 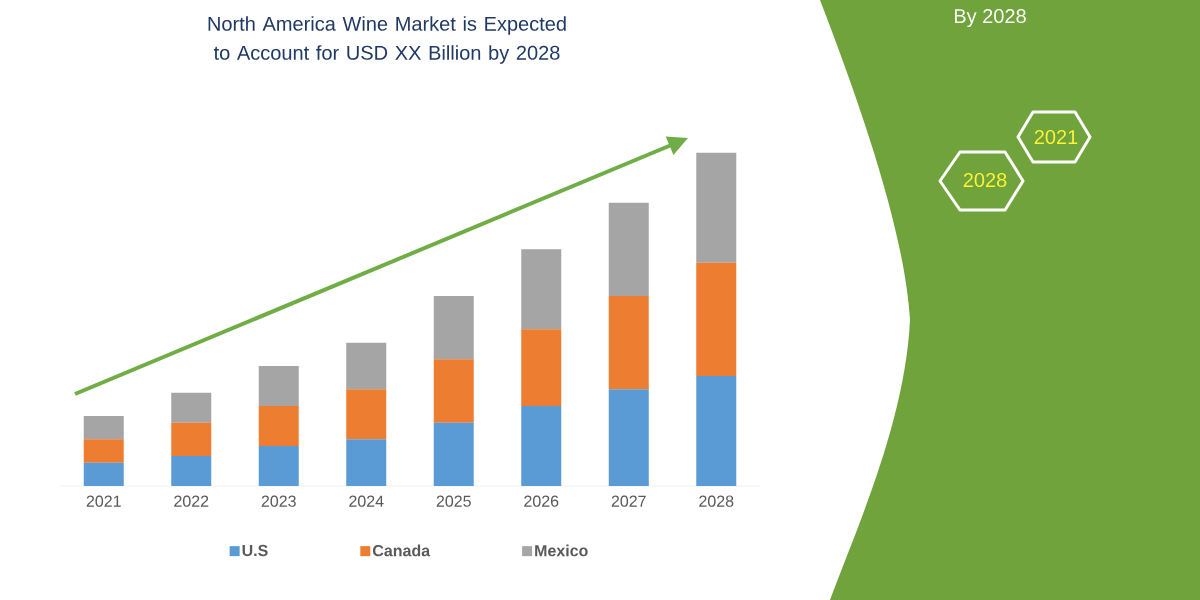 I want to click on text: By 2028, so click(x=990, y=18).